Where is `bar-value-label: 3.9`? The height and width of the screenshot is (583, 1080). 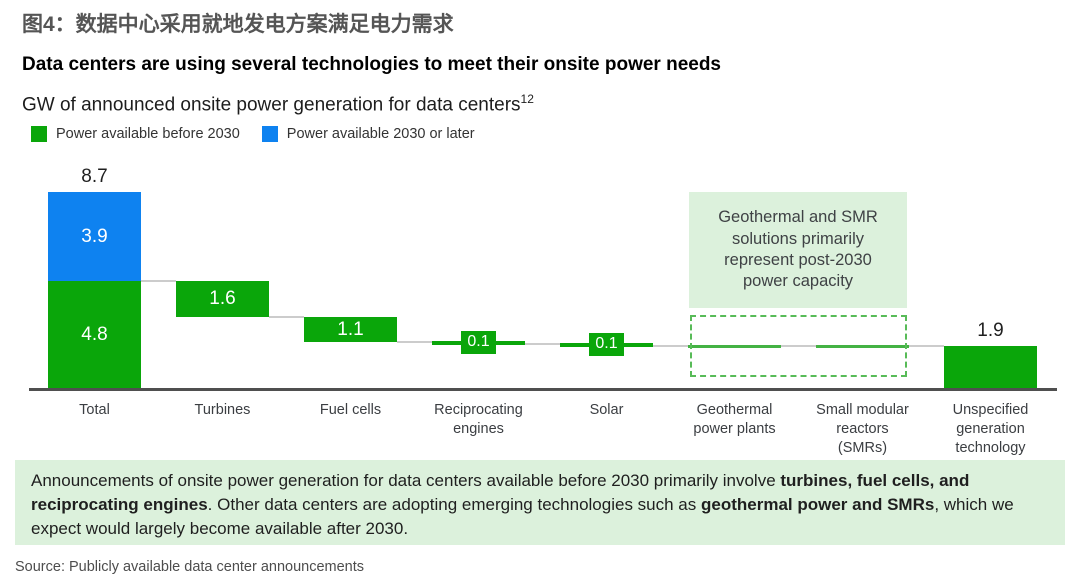 bar-value-label: 3.9 is located at coordinates (94, 236).